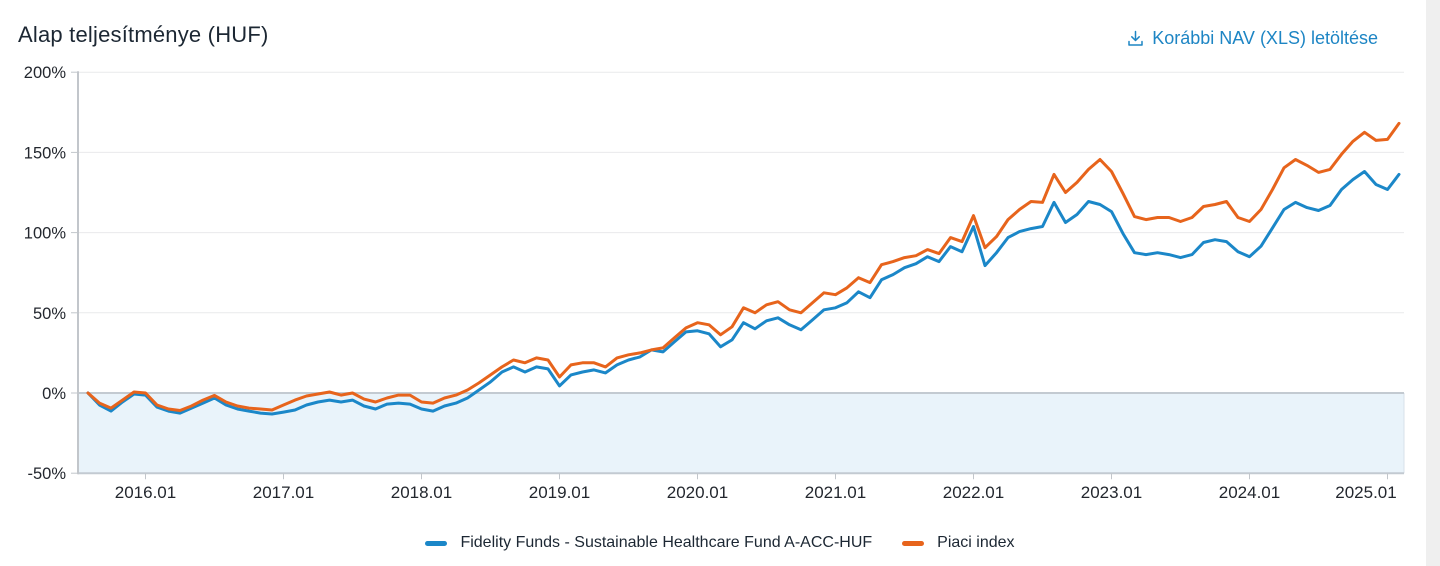  I want to click on x-tick-label: 2021.01, so click(835, 492).